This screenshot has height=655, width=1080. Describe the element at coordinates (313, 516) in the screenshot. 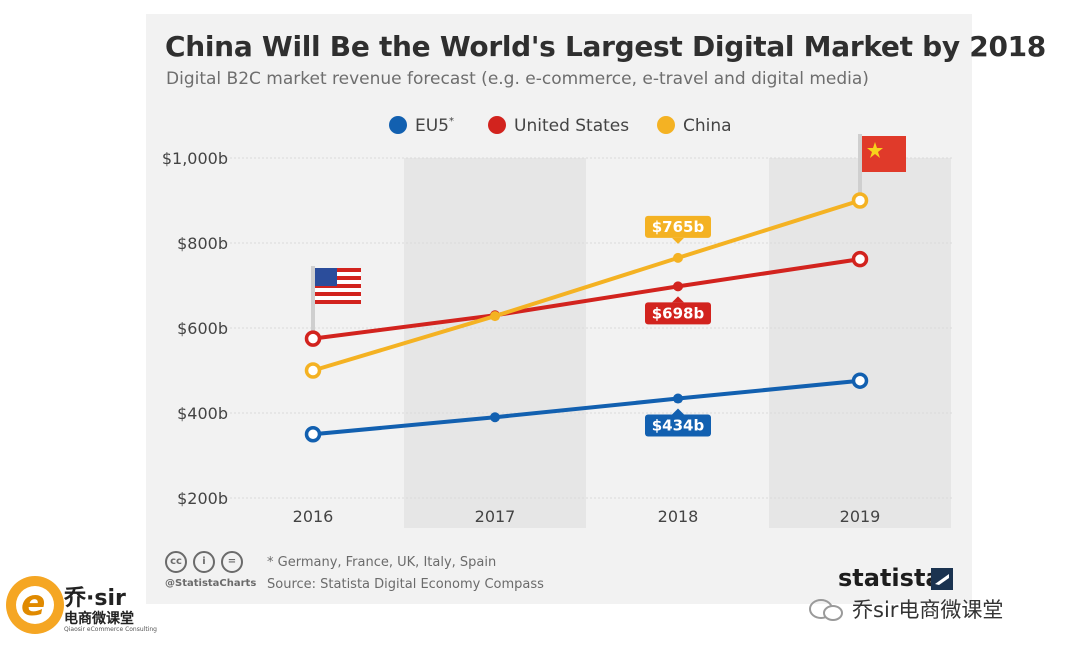

I see `x-tick-label: 2016` at that location.